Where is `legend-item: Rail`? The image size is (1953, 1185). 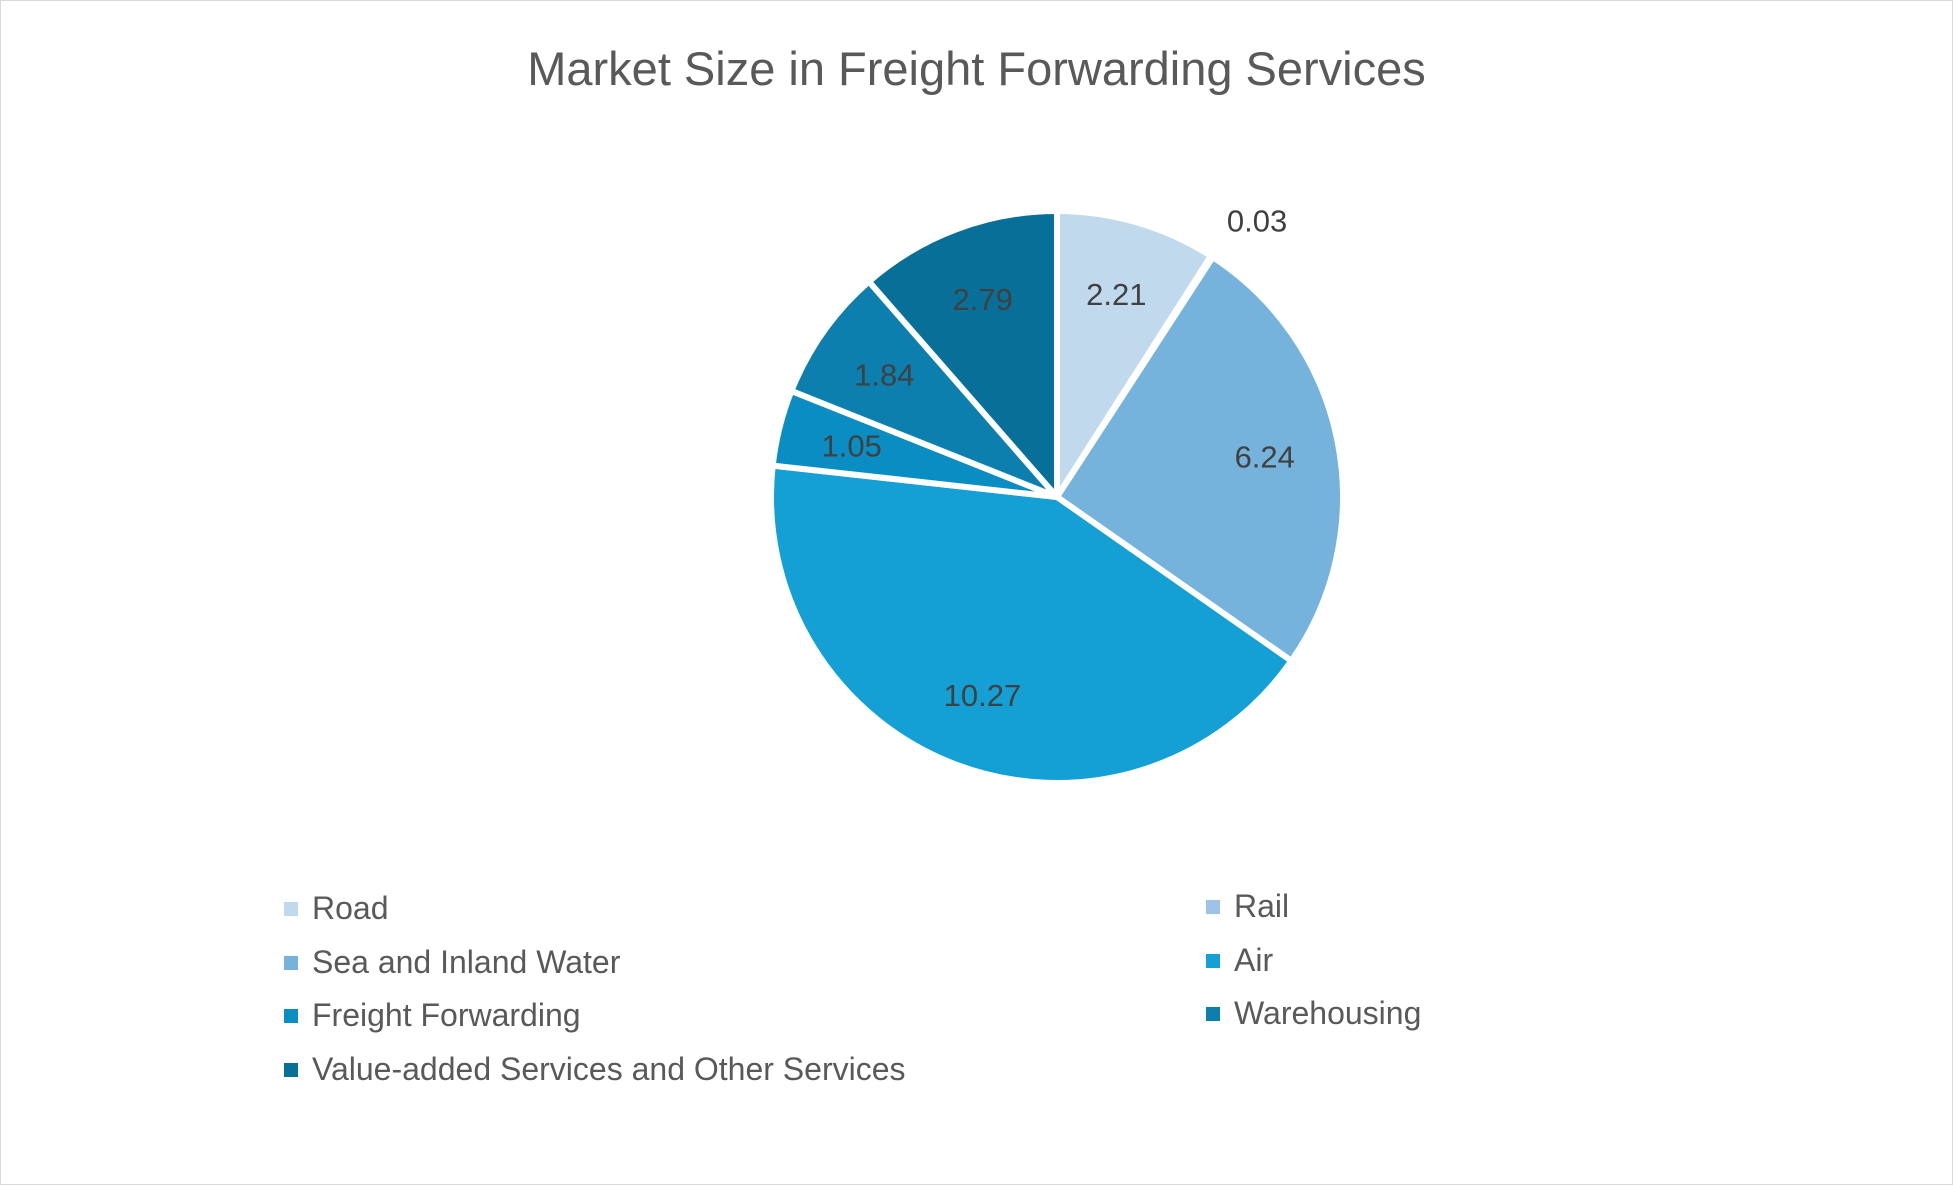 legend-item: Rail is located at coordinates (1247, 906).